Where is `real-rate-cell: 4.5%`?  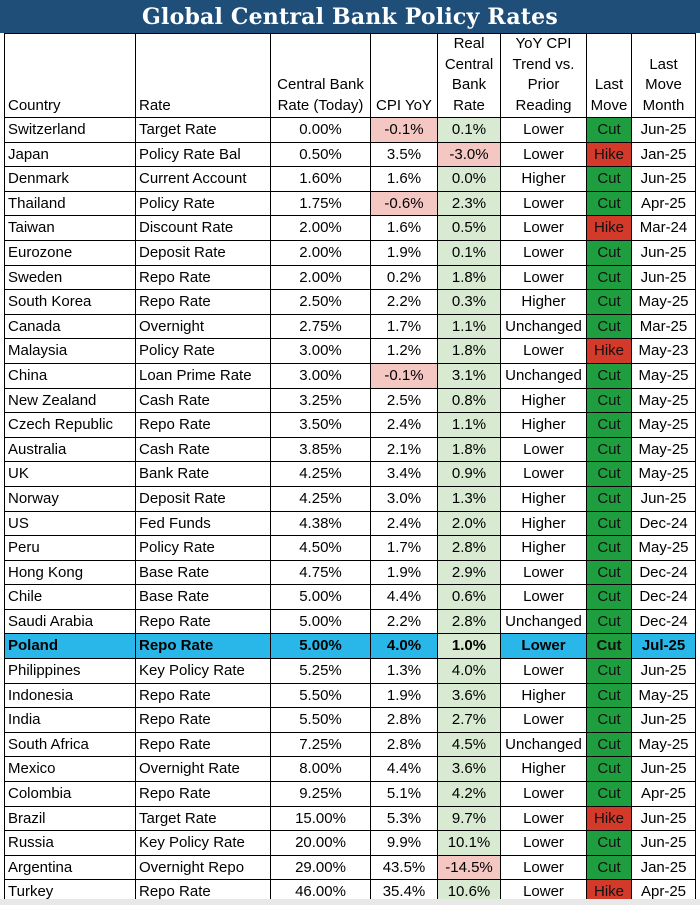
real-rate-cell: 4.5% is located at coordinates (469, 744).